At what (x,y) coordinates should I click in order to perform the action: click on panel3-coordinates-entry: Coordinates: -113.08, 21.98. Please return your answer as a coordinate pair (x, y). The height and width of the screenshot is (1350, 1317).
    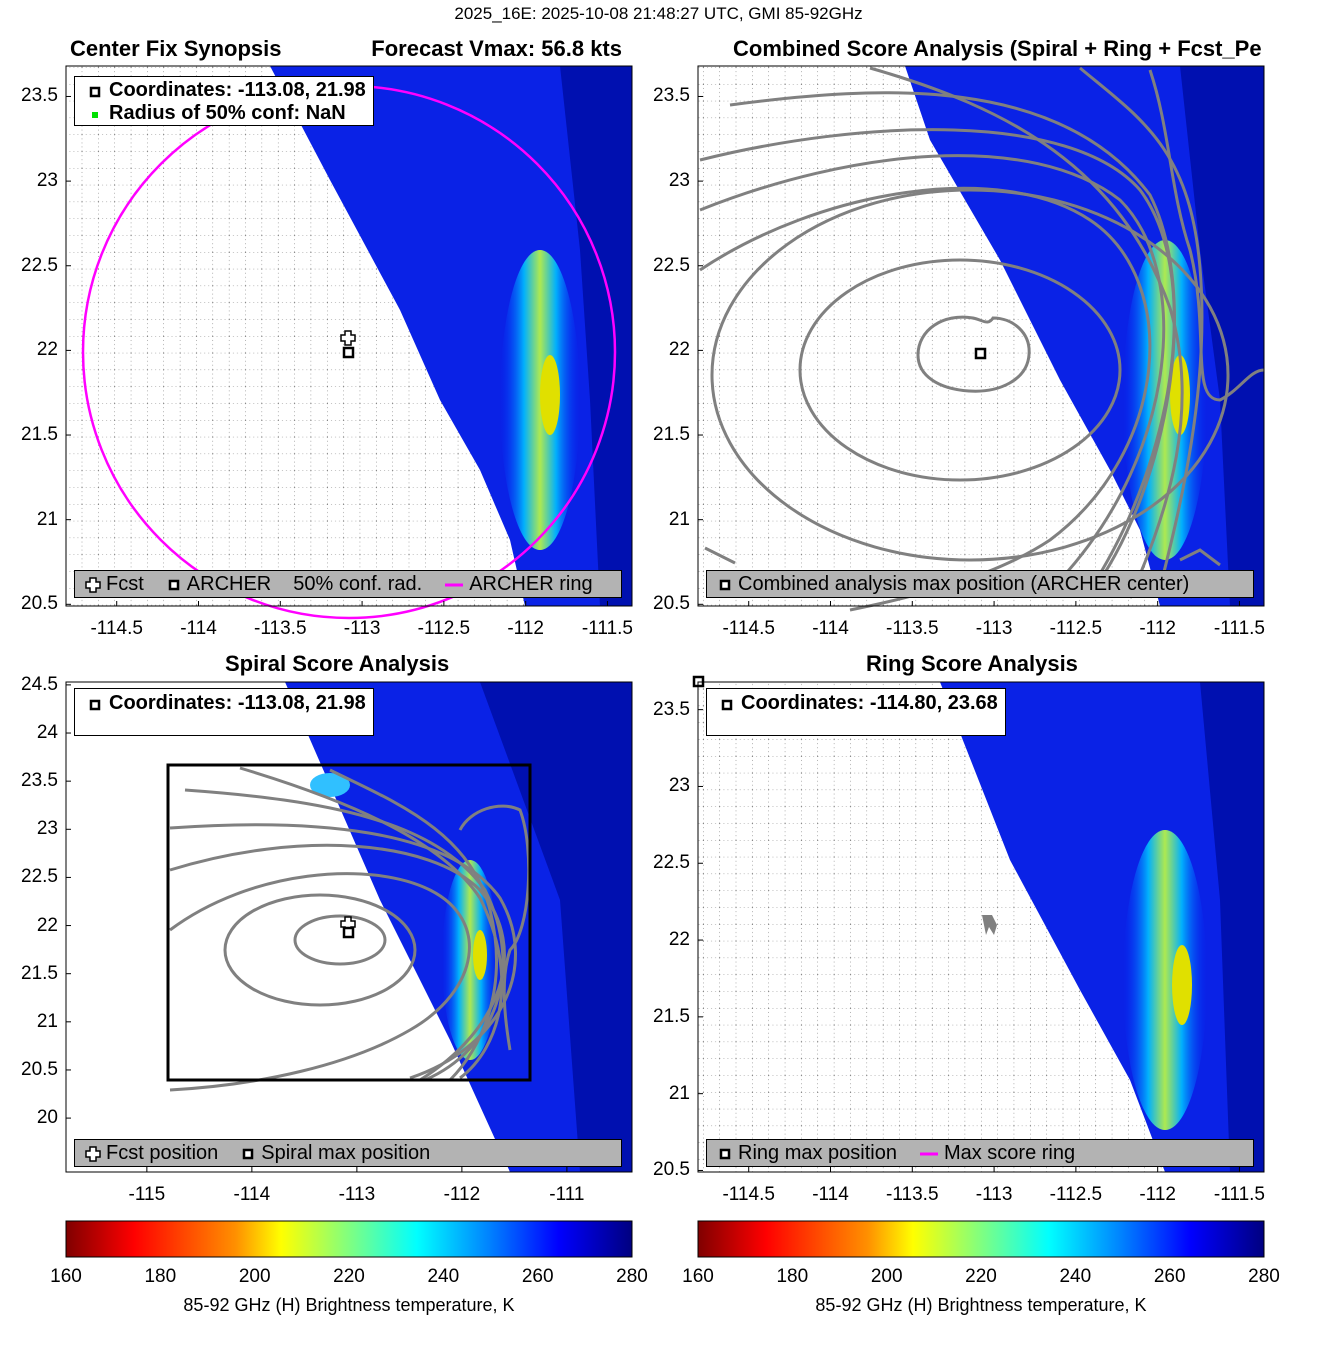
    Looking at the image, I should click on (226, 703).